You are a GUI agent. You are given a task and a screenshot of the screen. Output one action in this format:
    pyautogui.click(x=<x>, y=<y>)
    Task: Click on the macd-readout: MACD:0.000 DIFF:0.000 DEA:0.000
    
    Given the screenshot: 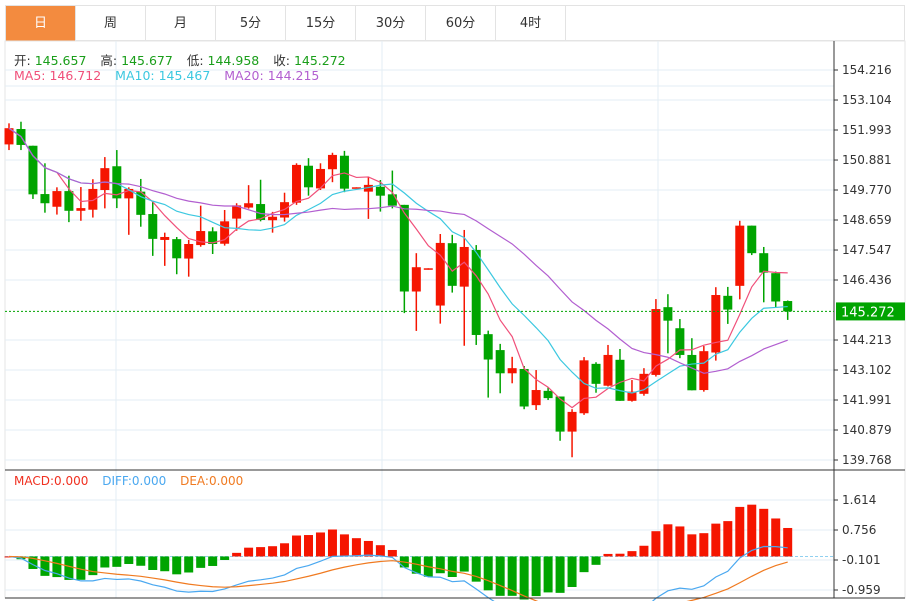 What is the action you would take?
    pyautogui.click(x=130, y=481)
    